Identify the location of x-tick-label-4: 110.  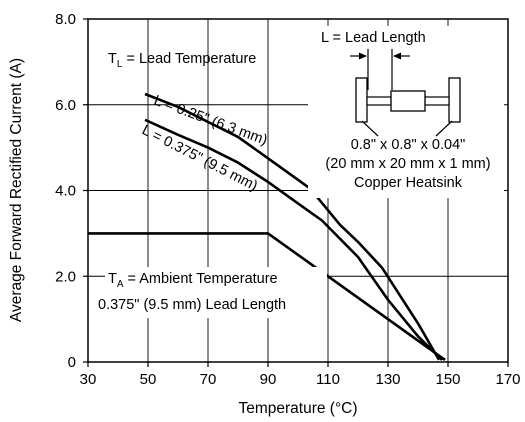
(328, 379).